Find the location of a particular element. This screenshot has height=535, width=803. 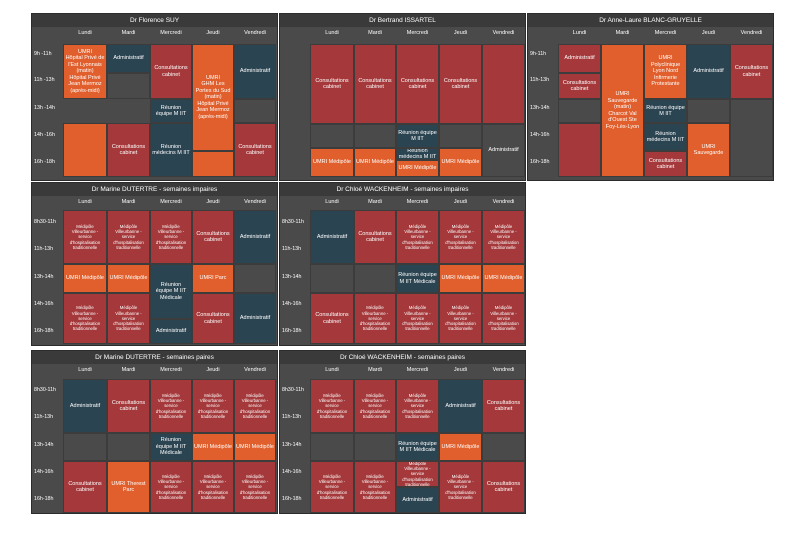

time-label: 14h -16h is located at coordinates (44, 135).